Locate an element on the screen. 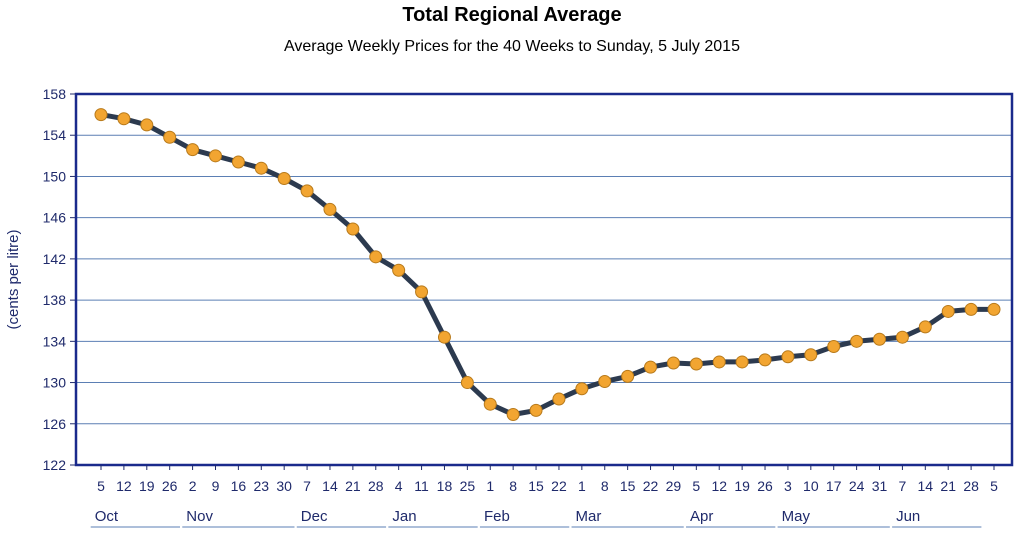 This screenshot has height=539, width=1024. month-label: Oct is located at coordinates (107, 516).